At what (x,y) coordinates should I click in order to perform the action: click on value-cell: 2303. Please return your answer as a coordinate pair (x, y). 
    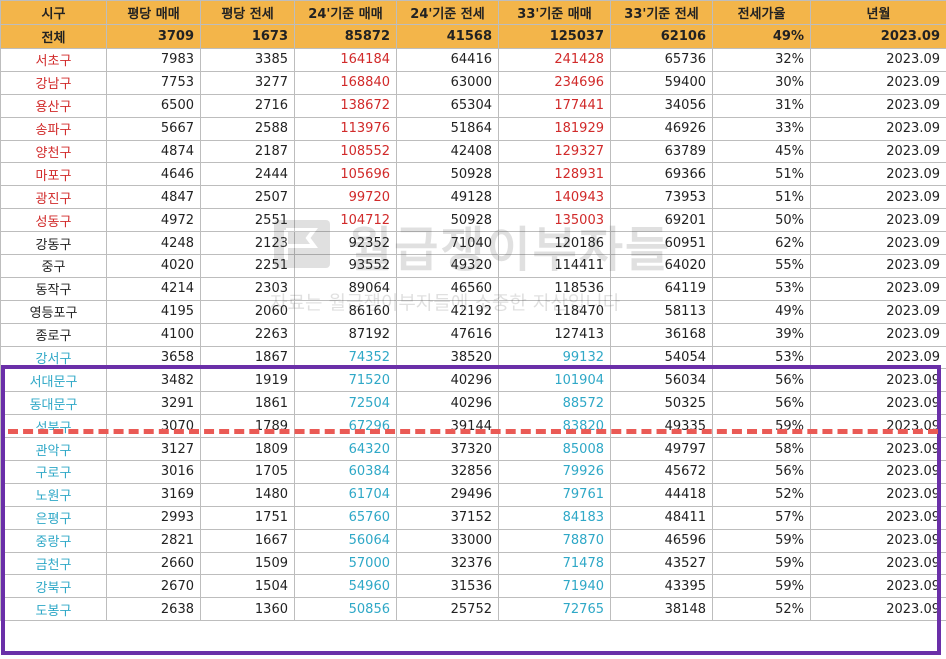
    Looking at the image, I should click on (247, 288).